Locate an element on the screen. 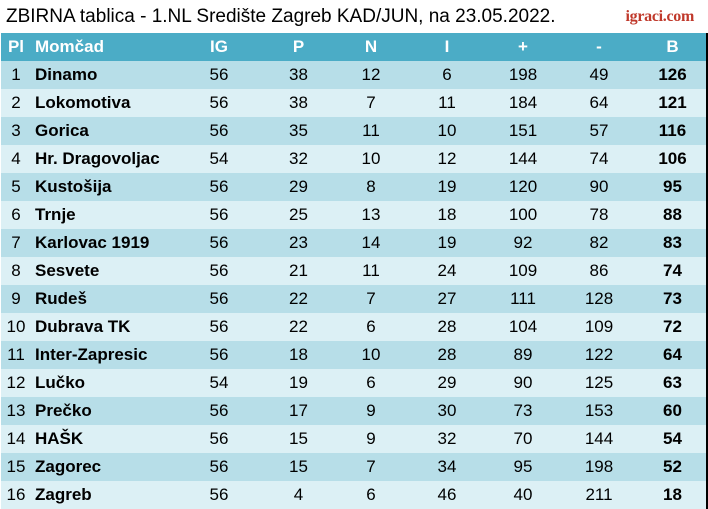 The width and height of the screenshot is (708, 509). cell-position: 8 is located at coordinates (16, 271).